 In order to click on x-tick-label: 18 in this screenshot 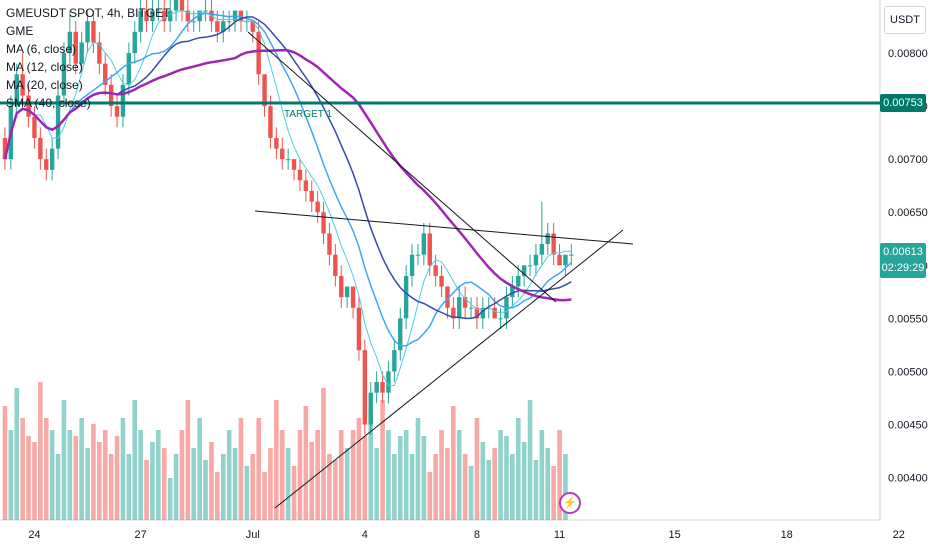, I will do `click(787, 535)`.